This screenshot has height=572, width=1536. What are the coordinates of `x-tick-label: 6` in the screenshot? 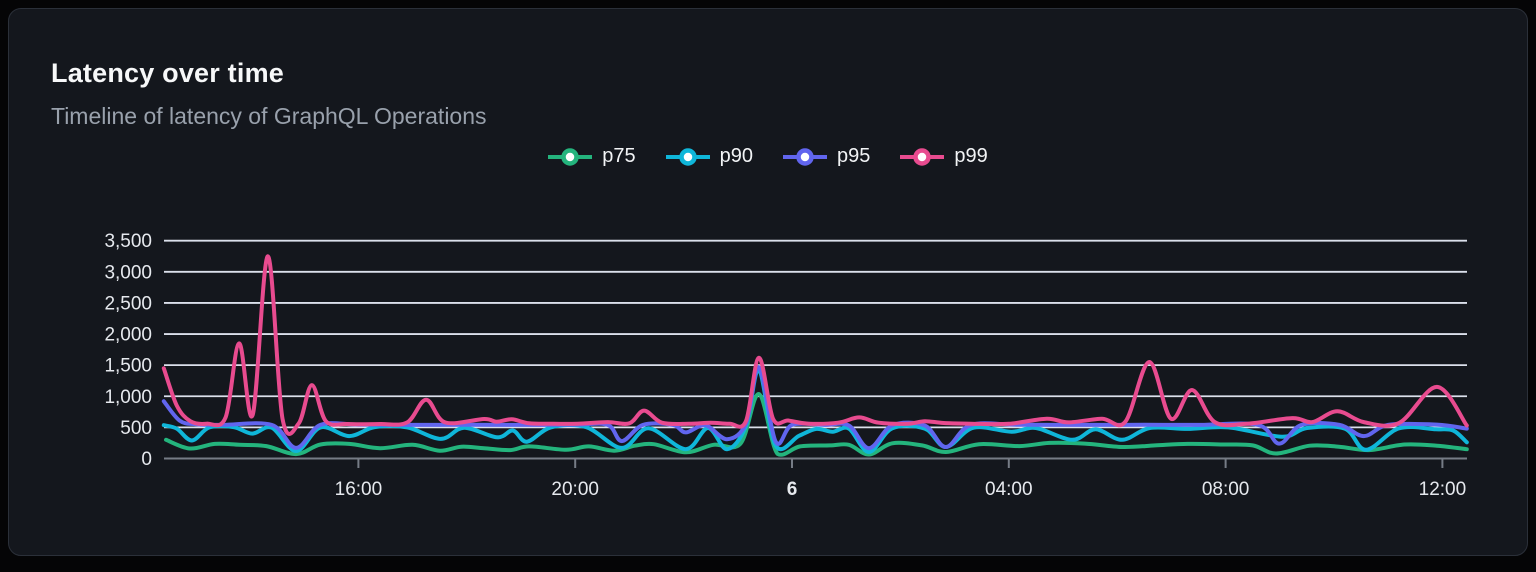 It's located at (792, 489).